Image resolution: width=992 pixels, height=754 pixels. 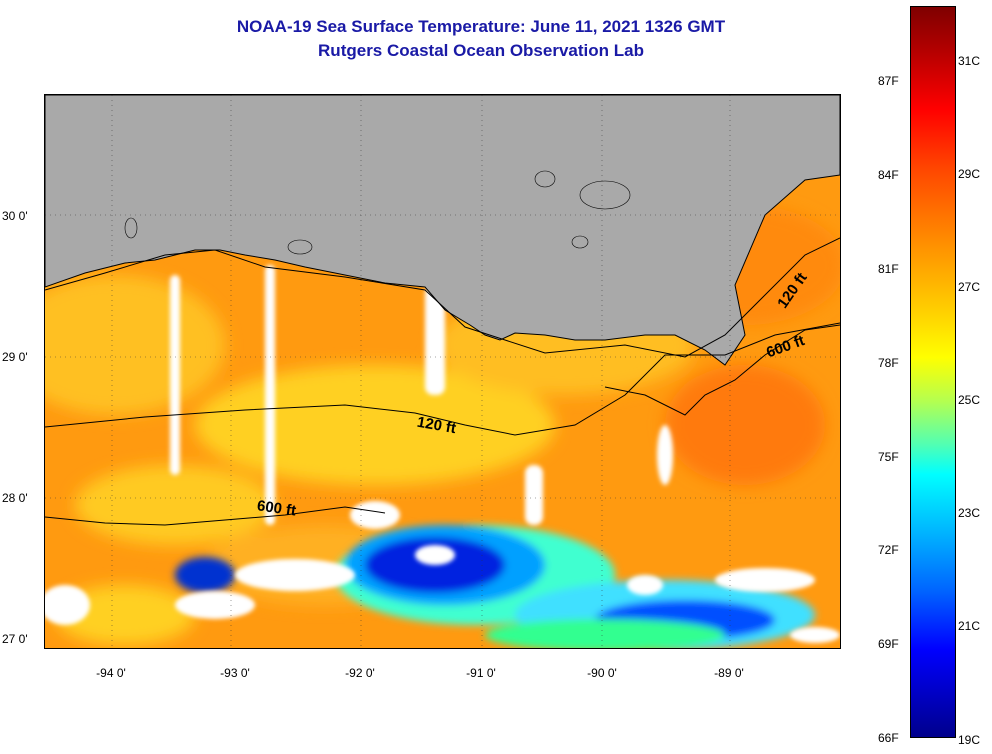 I want to click on colorbar-label-66f: 66F, so click(x=888, y=738).